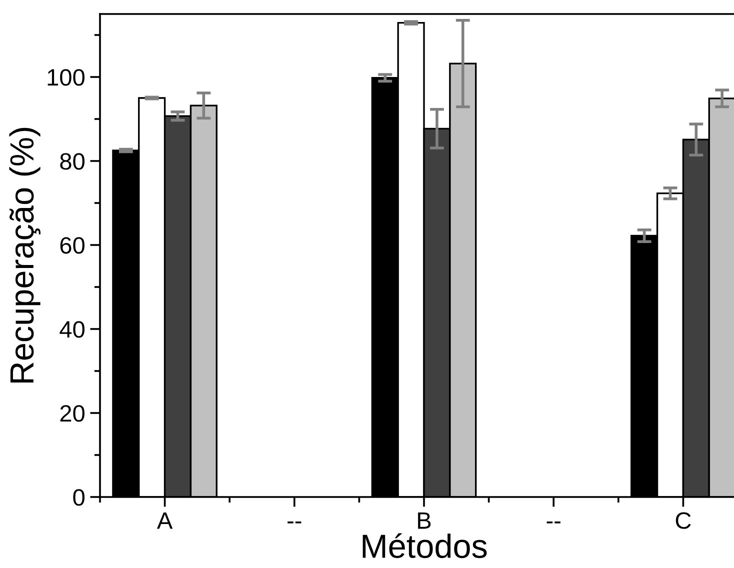  What do you see at coordinates (683, 520) in the screenshot?
I see `x-tick-label: C` at bounding box center [683, 520].